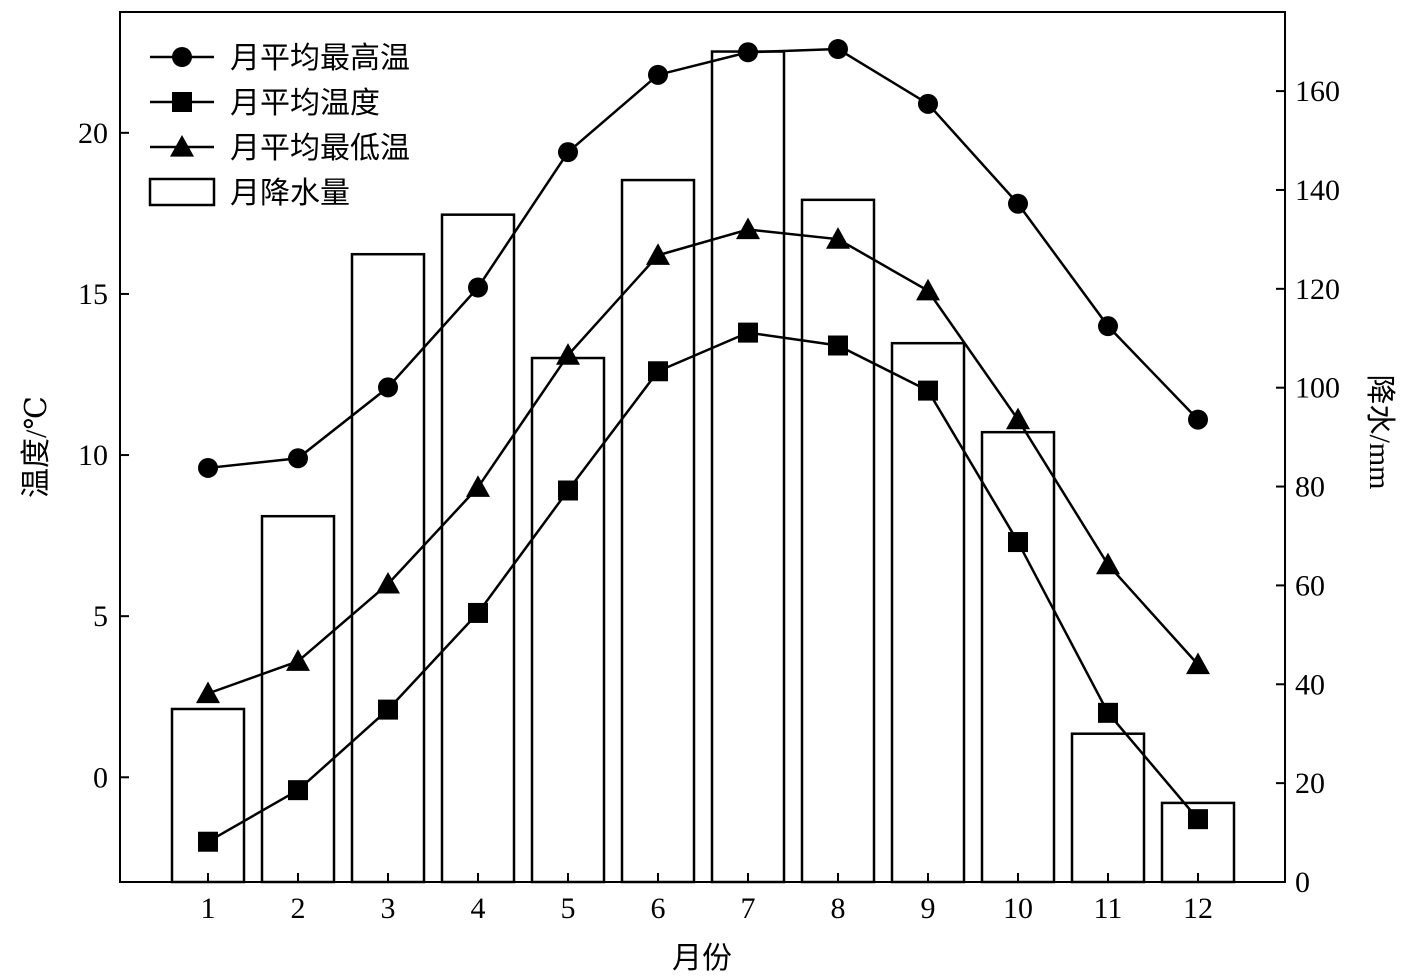  I want to click on legend-bar-swatch, so click(182, 192).